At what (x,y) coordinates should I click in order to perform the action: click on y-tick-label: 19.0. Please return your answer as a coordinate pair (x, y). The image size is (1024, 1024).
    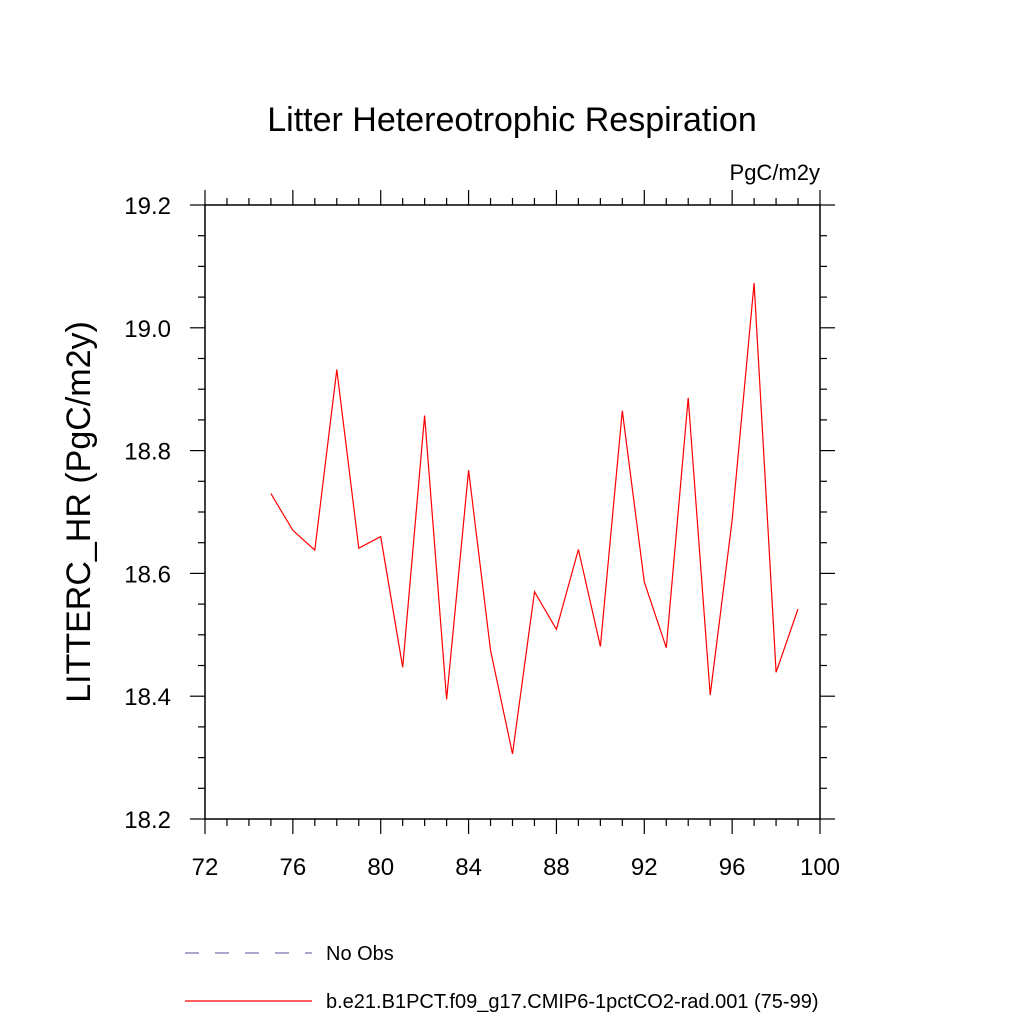
    Looking at the image, I should click on (147, 329).